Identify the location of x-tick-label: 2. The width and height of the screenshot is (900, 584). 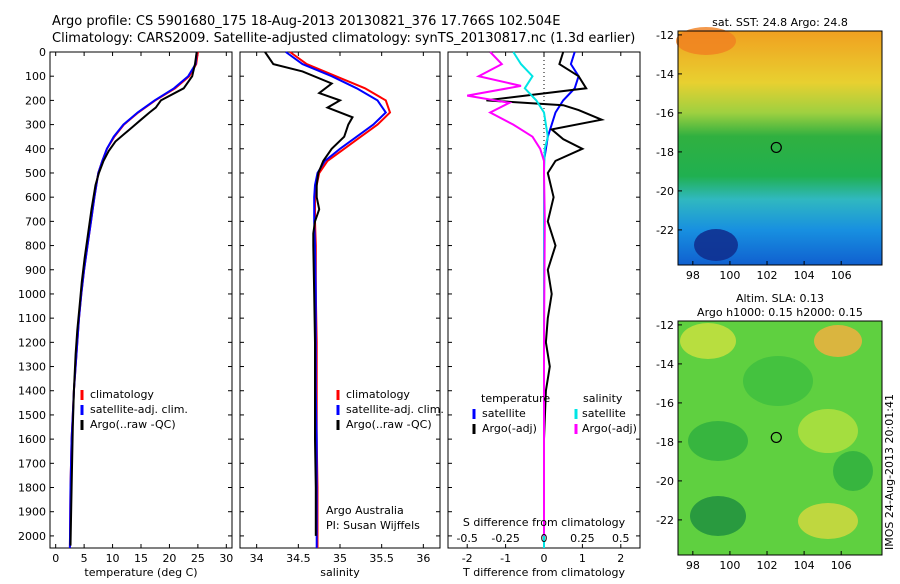
(620, 558).